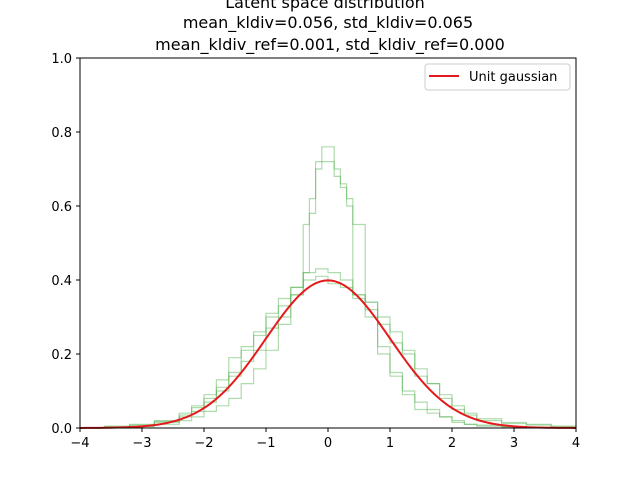  I want to click on x-axis: −4 −3 −2 −1 0 1 2 3 4, so click(325, 439).